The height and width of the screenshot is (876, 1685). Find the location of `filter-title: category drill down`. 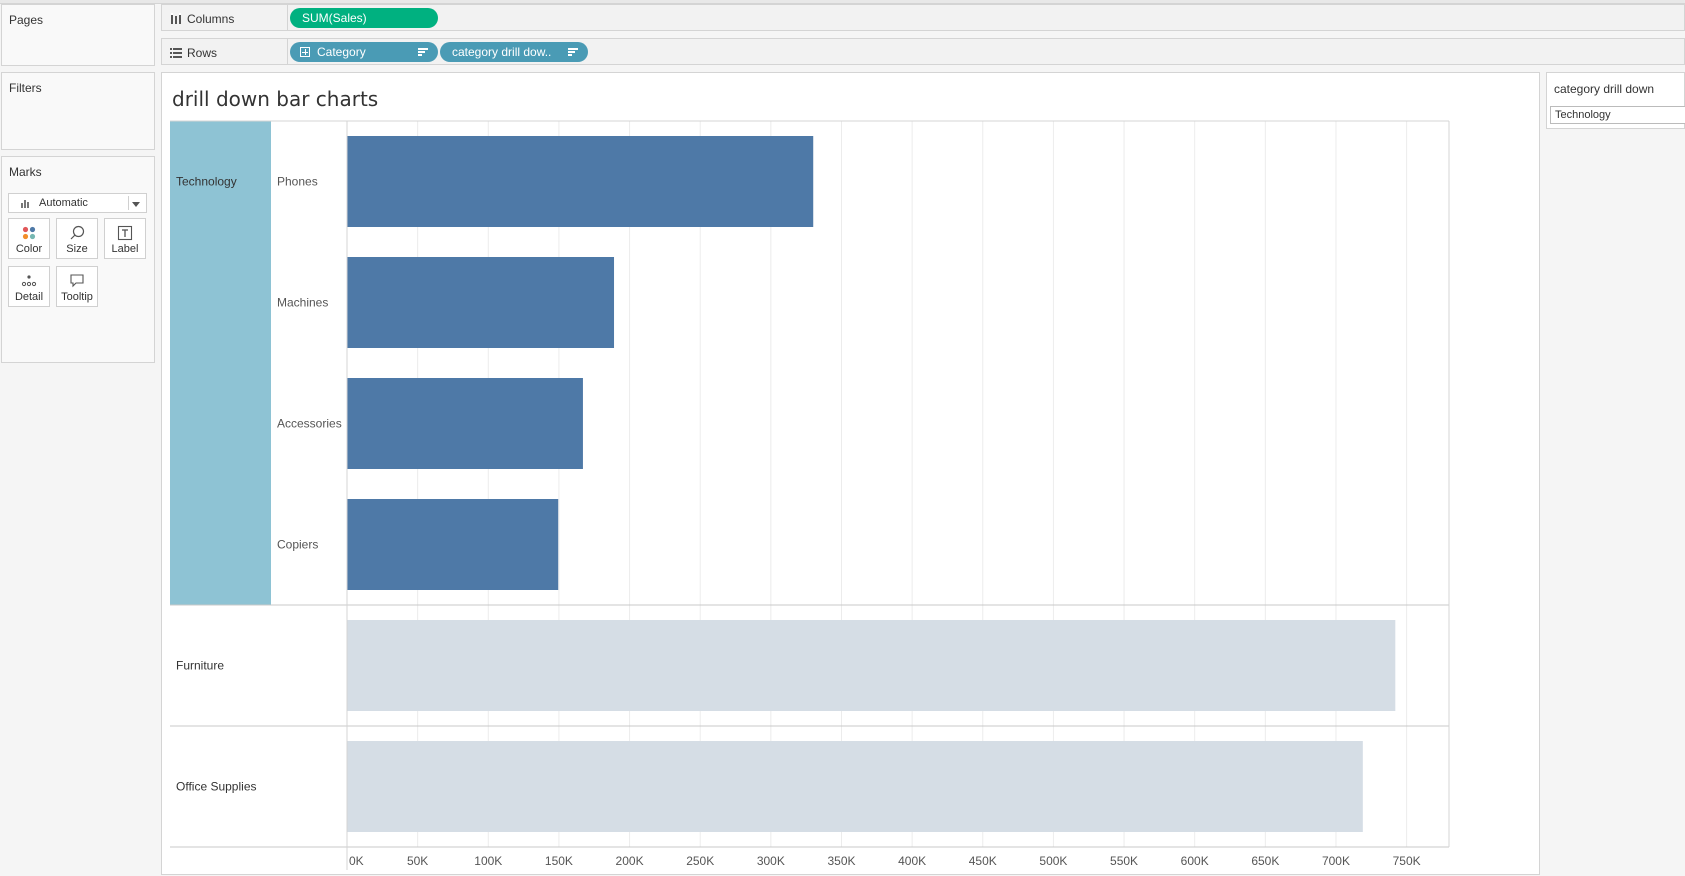

filter-title: category drill down is located at coordinates (1604, 89).